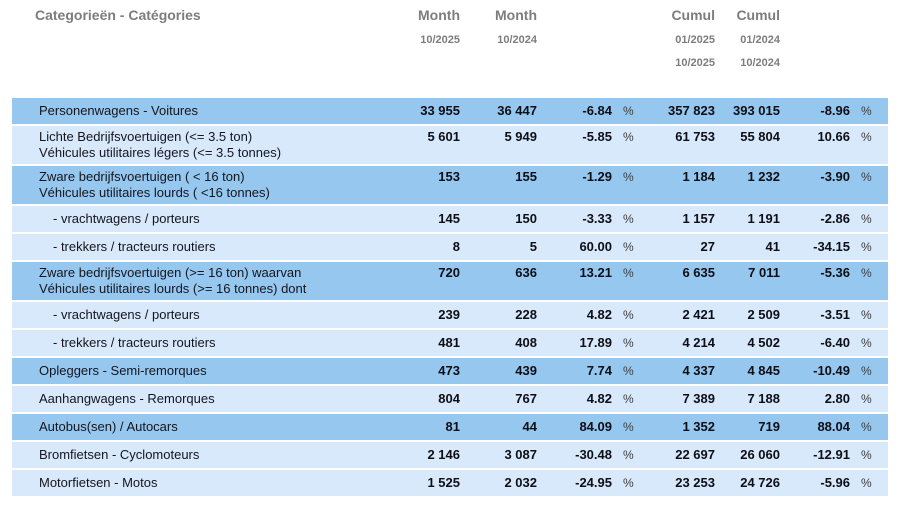  I want to click on cell-month-pct-change: -6.84, so click(597, 110).